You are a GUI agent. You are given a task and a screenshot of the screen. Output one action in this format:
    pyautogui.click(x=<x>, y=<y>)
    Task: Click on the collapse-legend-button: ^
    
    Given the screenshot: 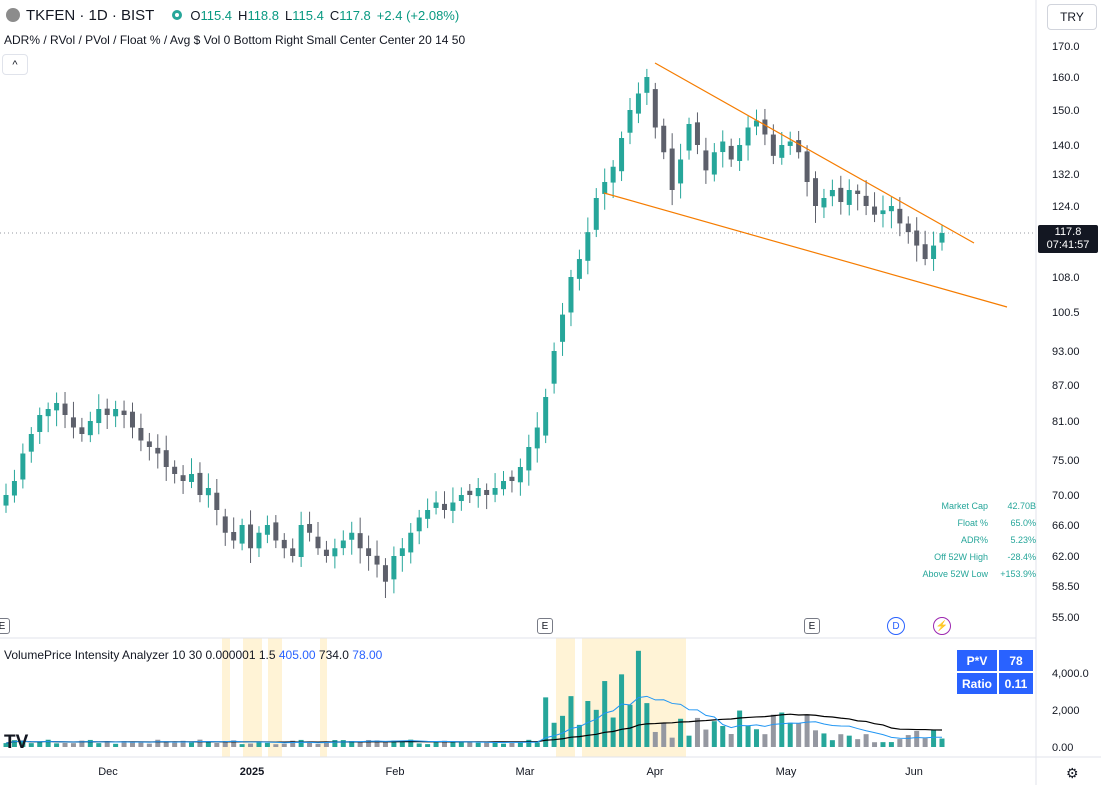 What is the action you would take?
    pyautogui.click(x=15, y=64)
    